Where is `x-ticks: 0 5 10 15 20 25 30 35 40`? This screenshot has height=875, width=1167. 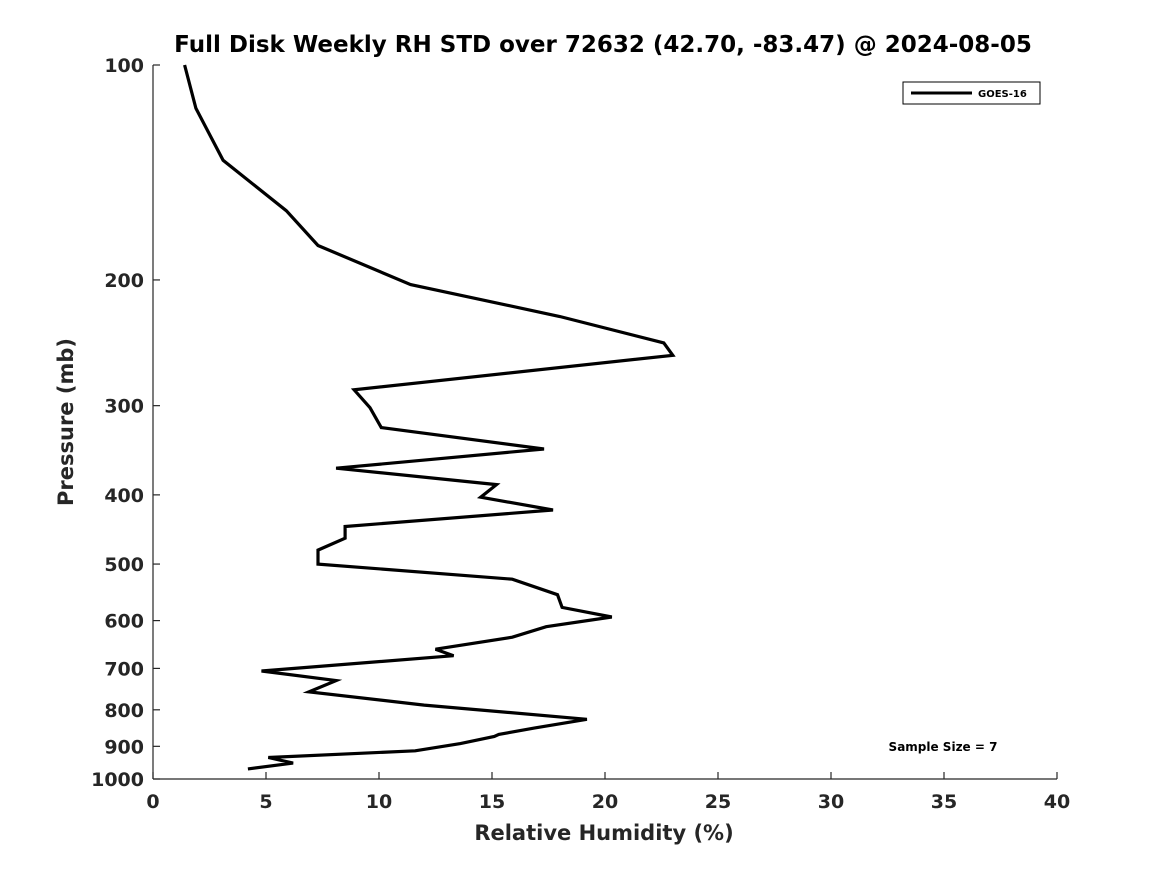 x-ticks: 0 5 10 15 20 25 30 35 40 is located at coordinates (608, 792).